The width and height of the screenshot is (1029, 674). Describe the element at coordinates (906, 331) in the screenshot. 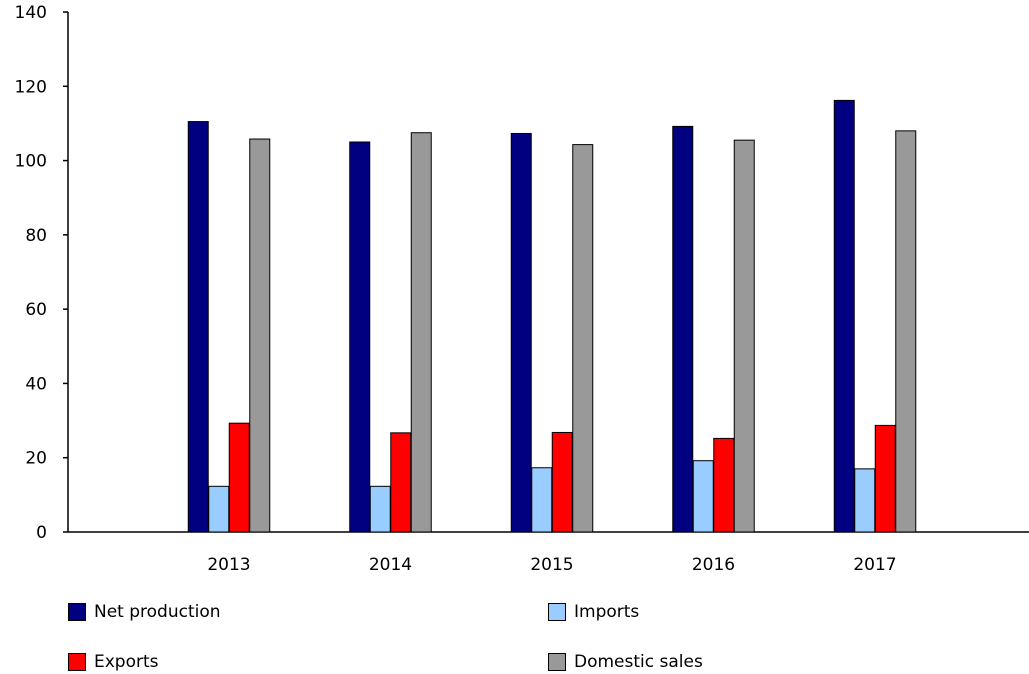

I see `bar-domestic-sales-2017` at that location.